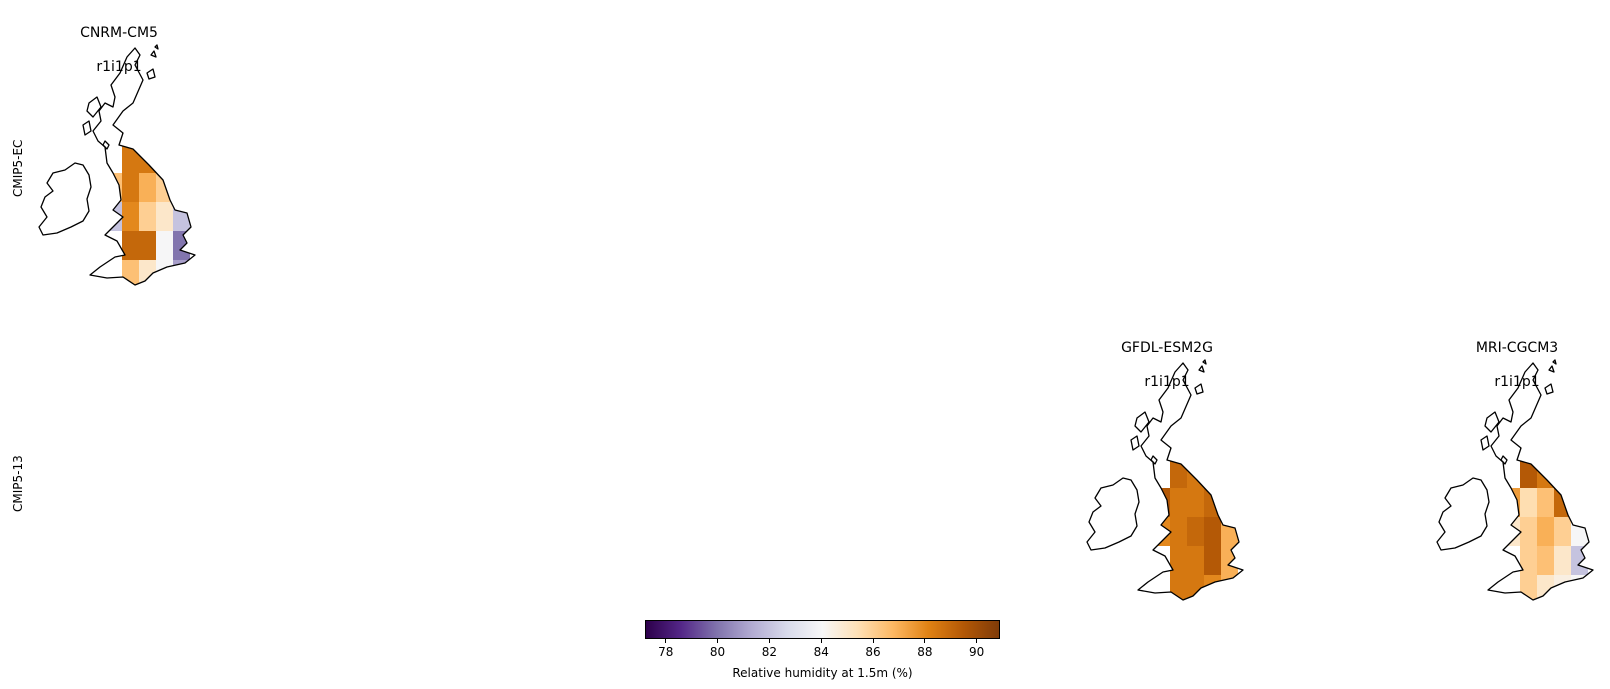  Describe the element at coordinates (18, 483) in the screenshot. I see `row-label-cmip5-13: CMIP5-13` at that location.